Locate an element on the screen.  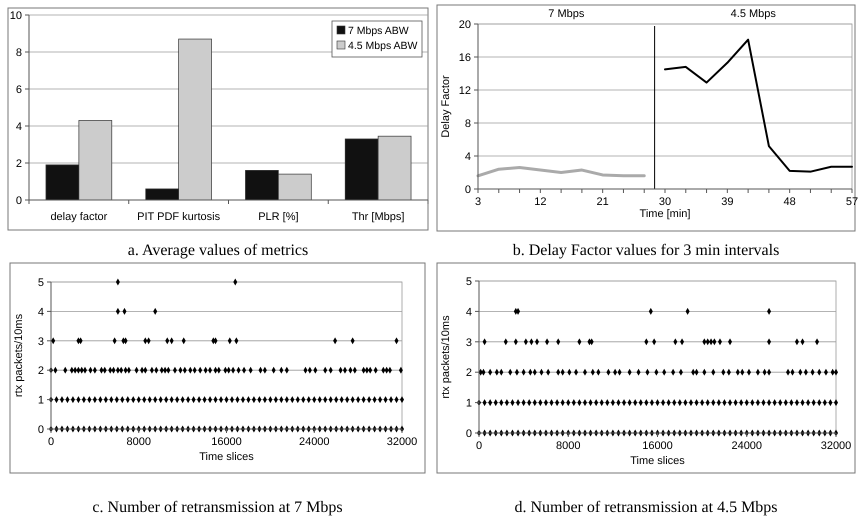
x-tick-label: delay factor is located at coordinates (79, 217).